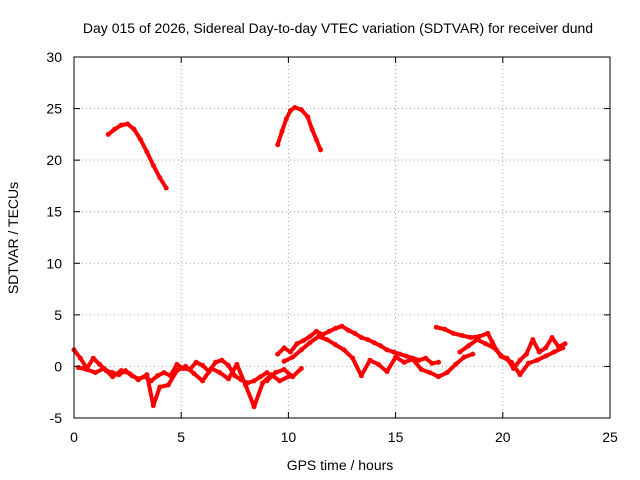  I want to click on y-tick-label: 20, so click(54, 160).